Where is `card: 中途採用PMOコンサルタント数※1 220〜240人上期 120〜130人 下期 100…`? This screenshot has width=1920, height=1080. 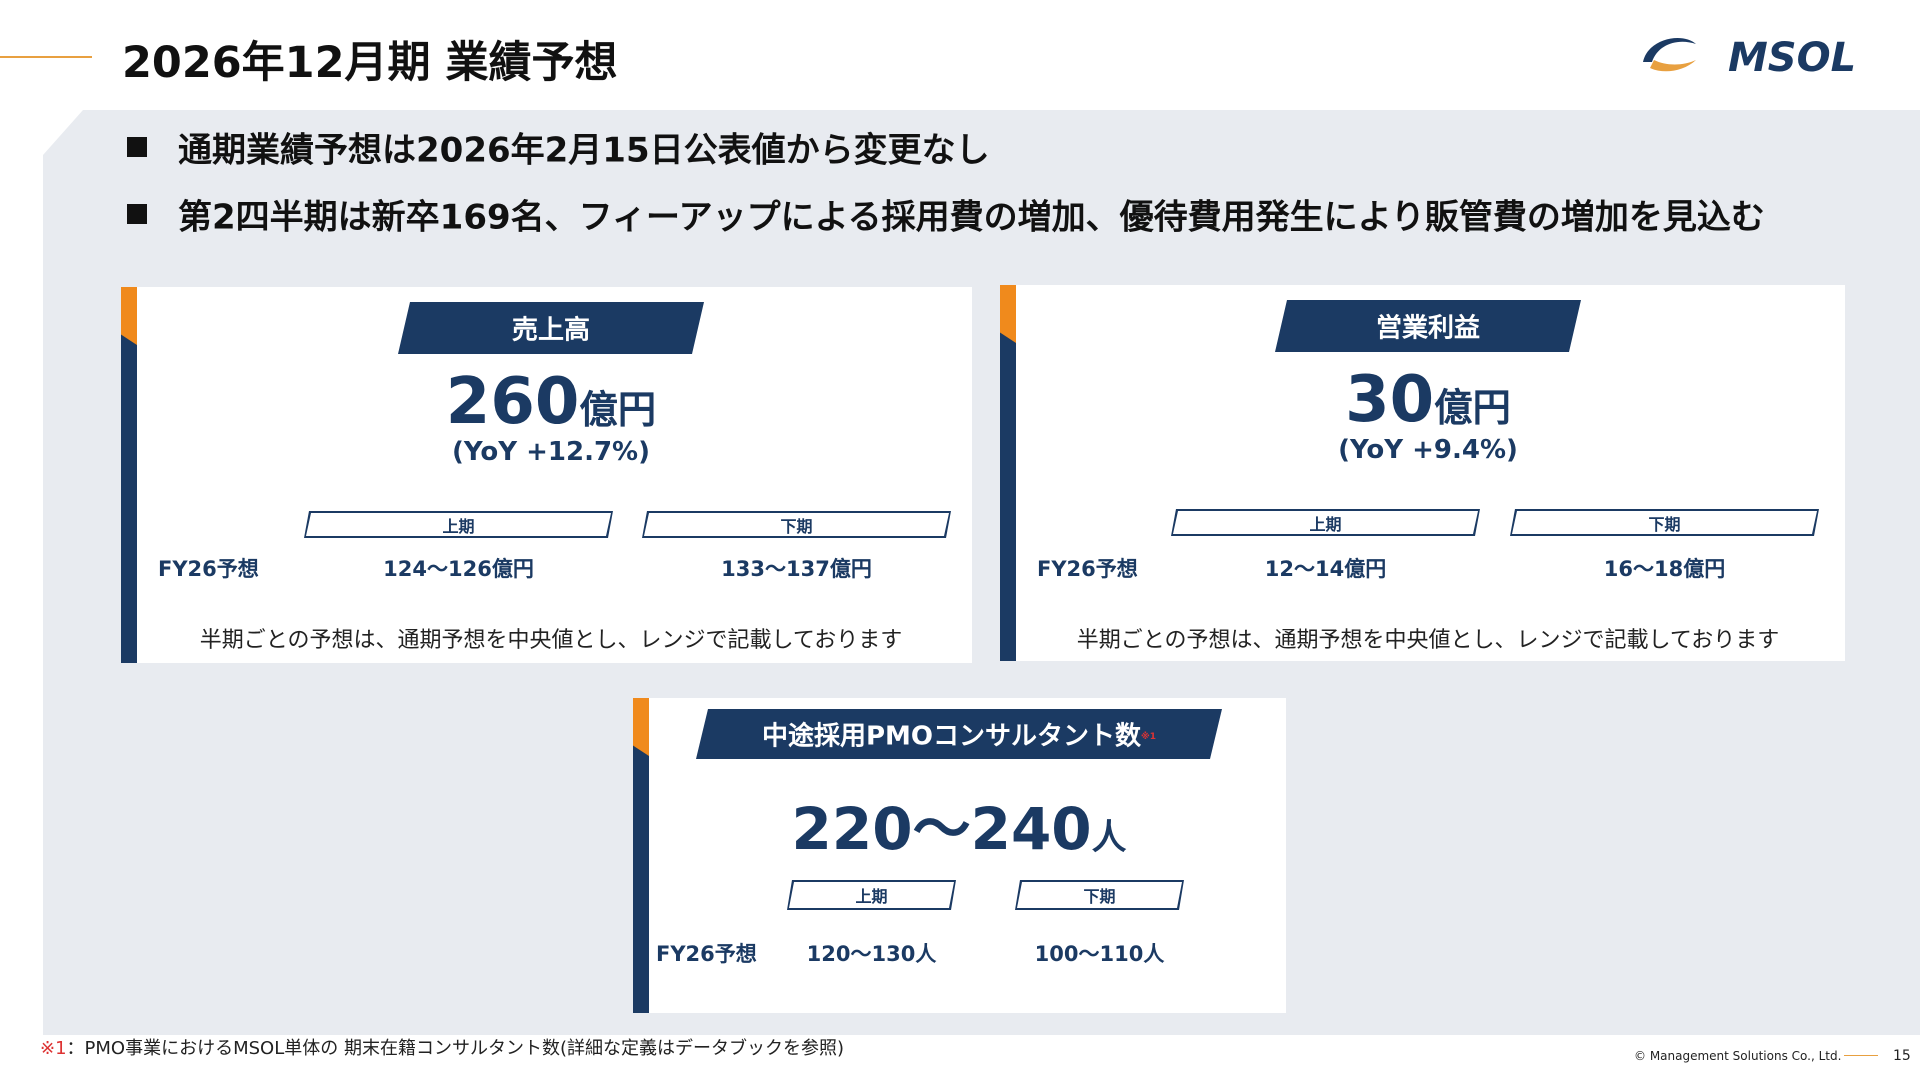 card: 中途採用PMOコンサルタント数※1 220〜240人上期 120〜130人 下期 100… is located at coordinates (959, 855).